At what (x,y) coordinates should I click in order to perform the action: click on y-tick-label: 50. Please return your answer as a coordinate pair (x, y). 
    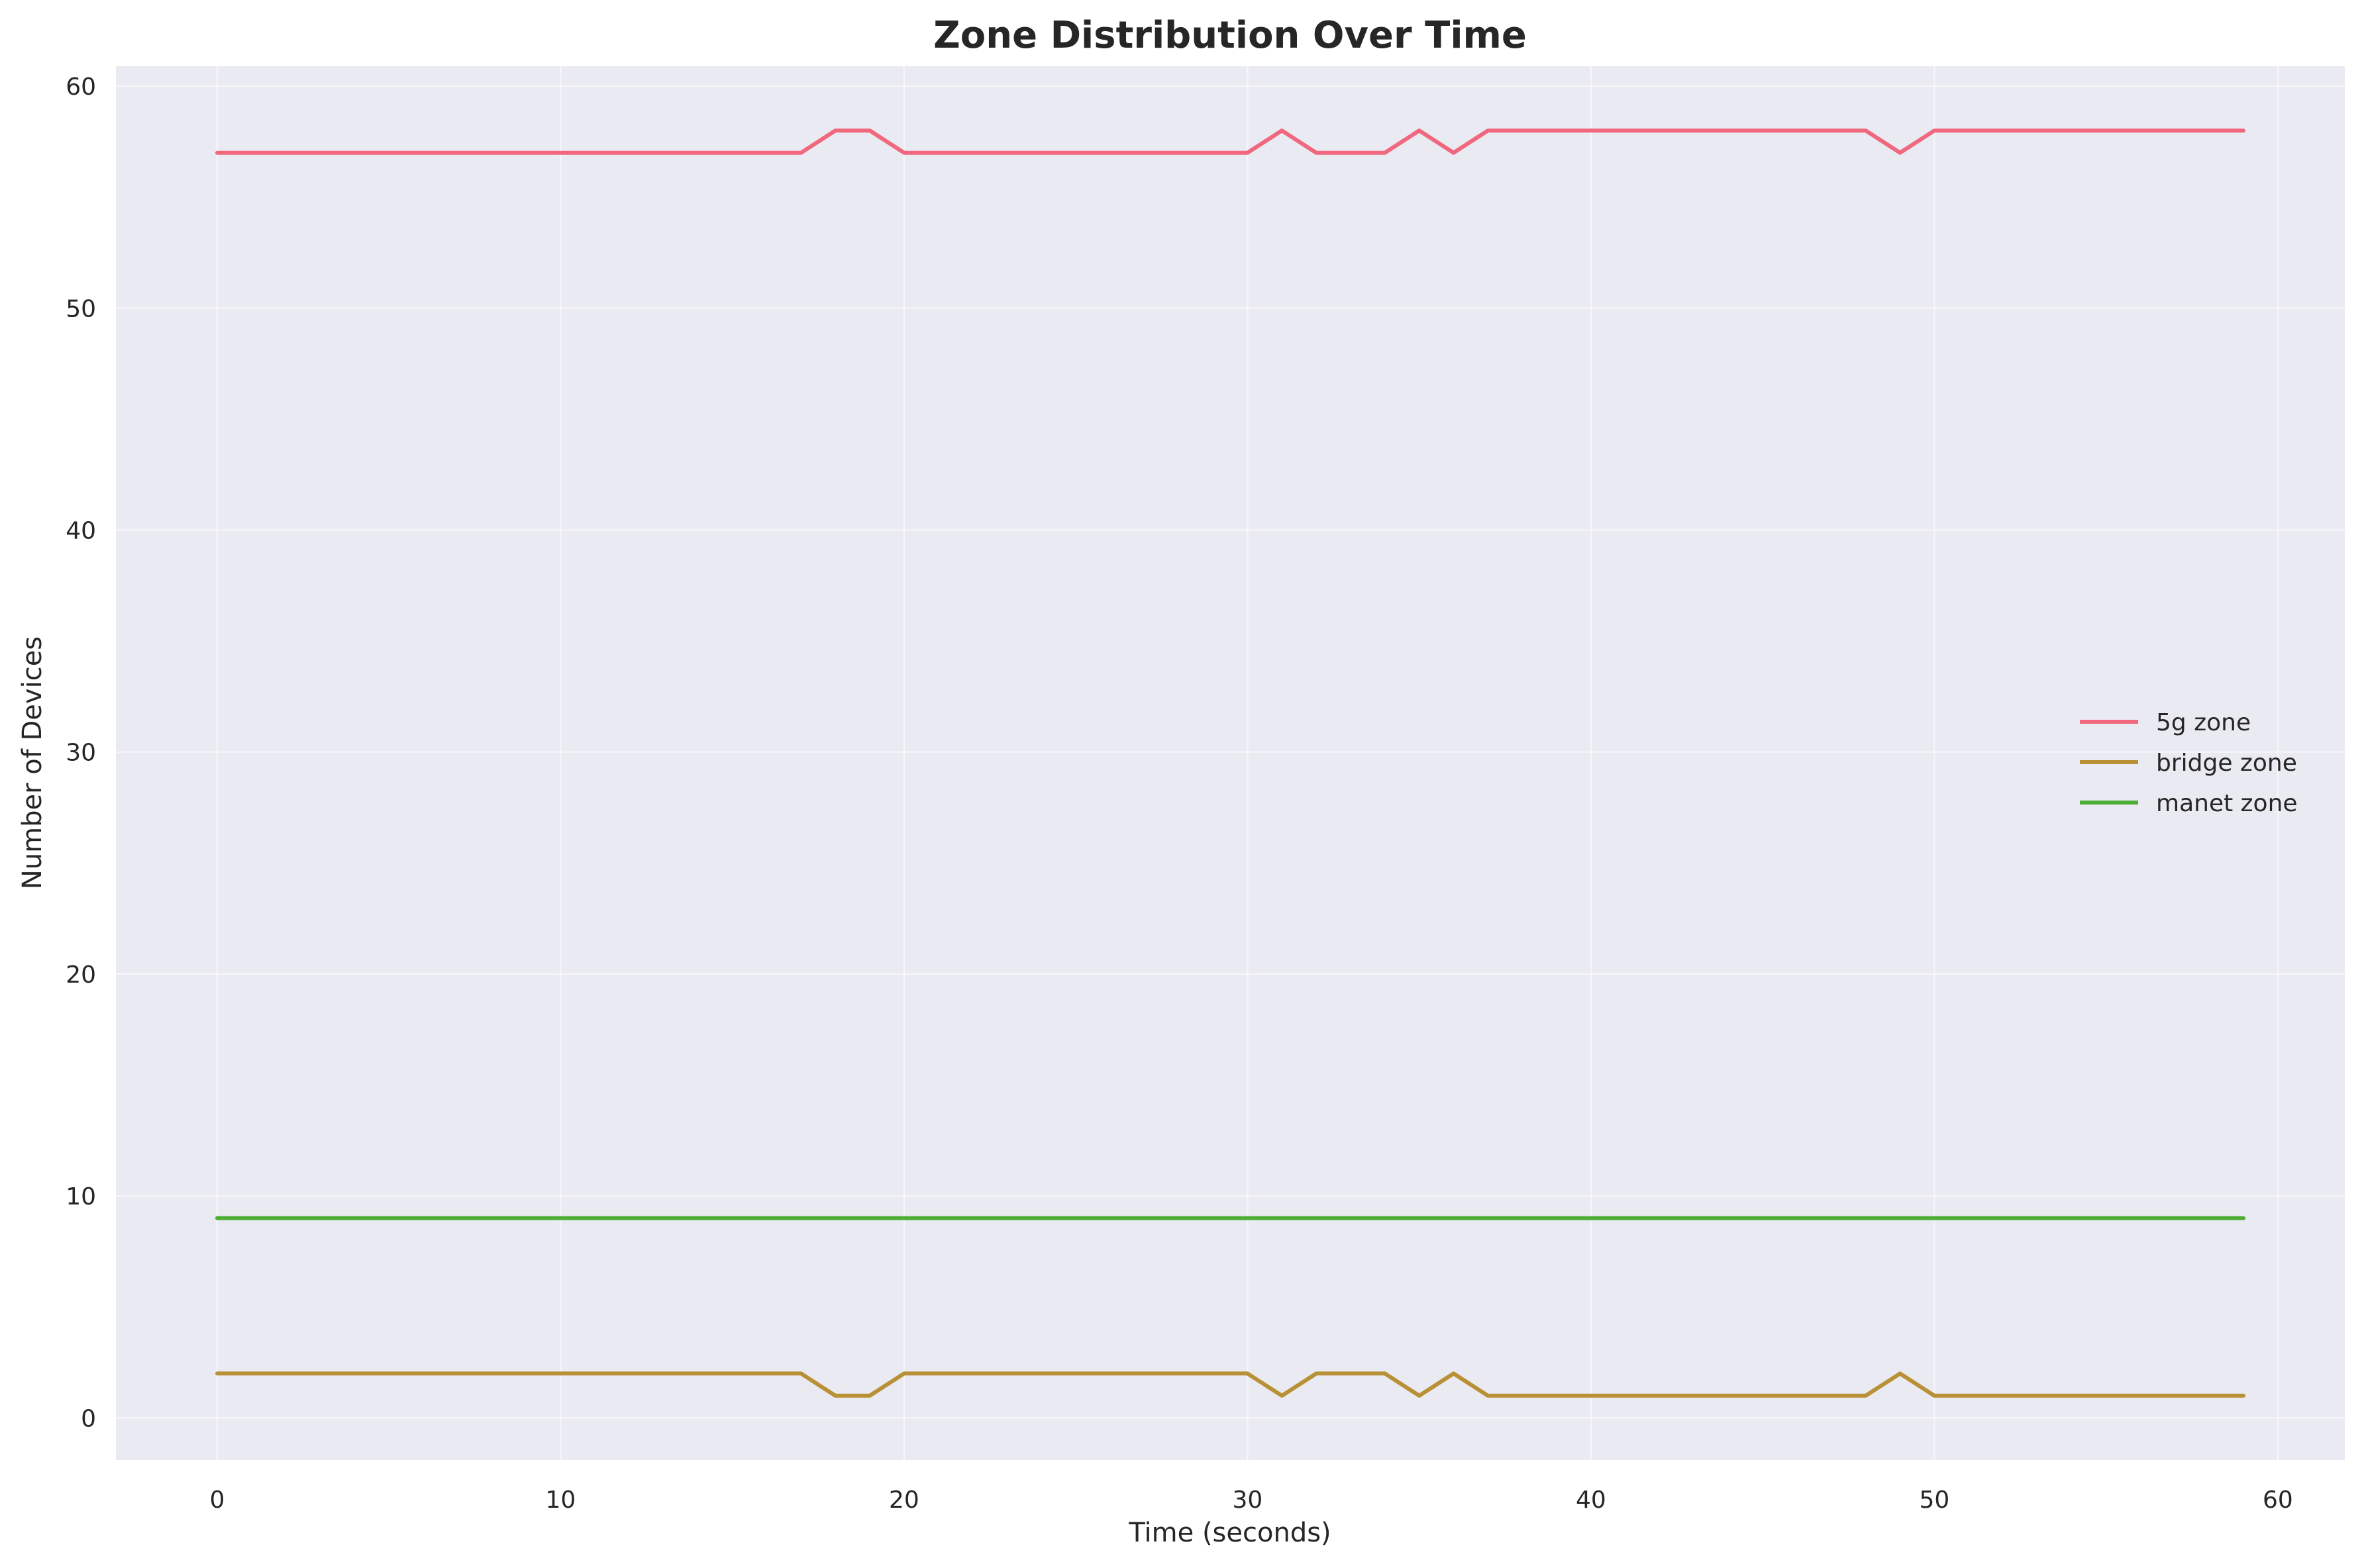
    Looking at the image, I should click on (81, 308).